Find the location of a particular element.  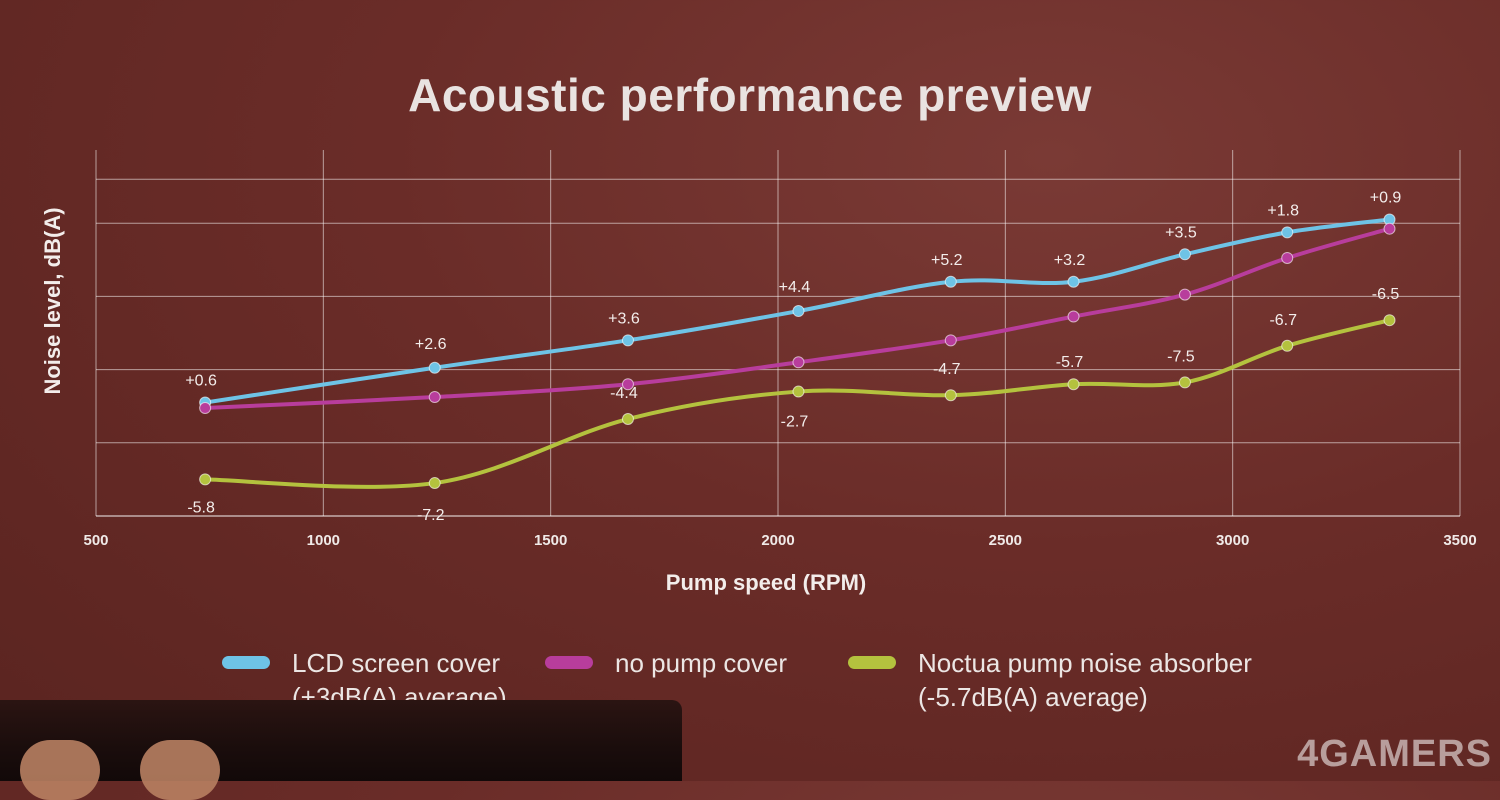

data-label: +0.6 is located at coordinates (201, 381).